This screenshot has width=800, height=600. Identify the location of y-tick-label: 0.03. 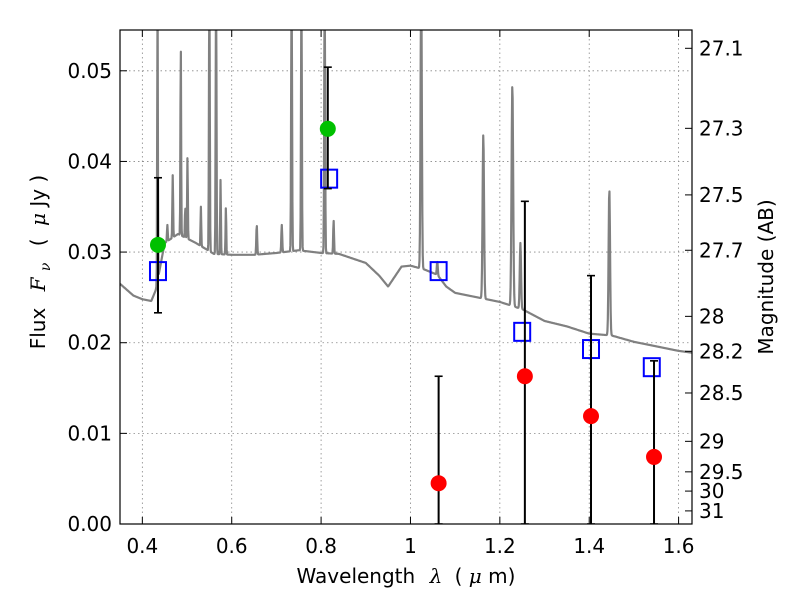
(89, 252).